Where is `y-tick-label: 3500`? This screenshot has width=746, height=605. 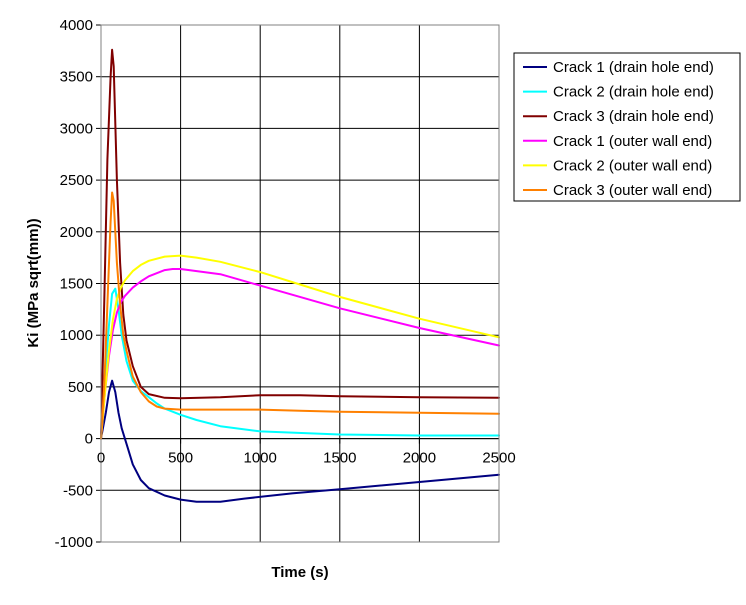
y-tick-label: 3500 is located at coordinates (76, 77).